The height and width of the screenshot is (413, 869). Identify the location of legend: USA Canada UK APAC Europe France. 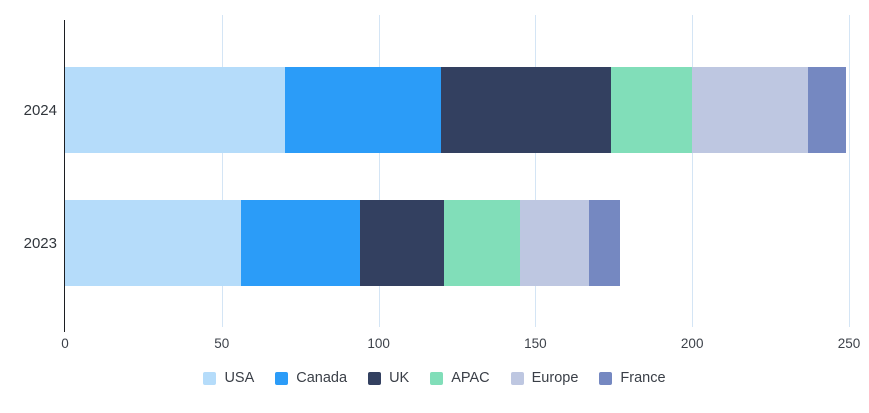
(434, 378).